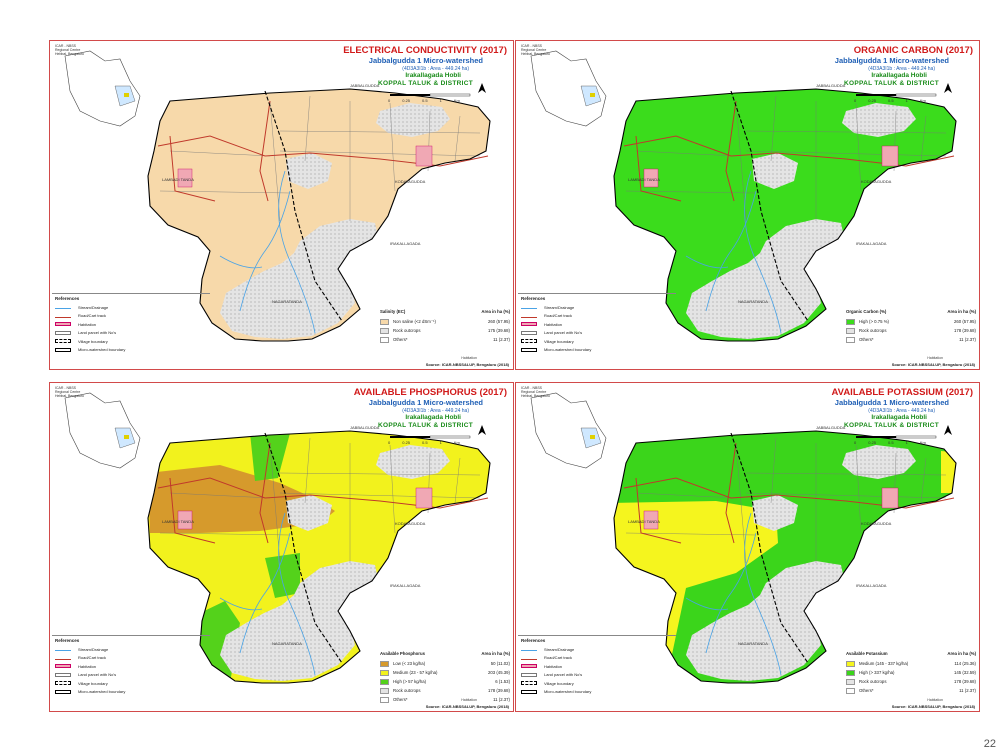 The width and height of the screenshot is (1008, 756). Describe the element at coordinates (445, 672) in the screenshot. I see `legend-row: Medium (23 - 57 kg/ha) 203 (45.39)` at that location.